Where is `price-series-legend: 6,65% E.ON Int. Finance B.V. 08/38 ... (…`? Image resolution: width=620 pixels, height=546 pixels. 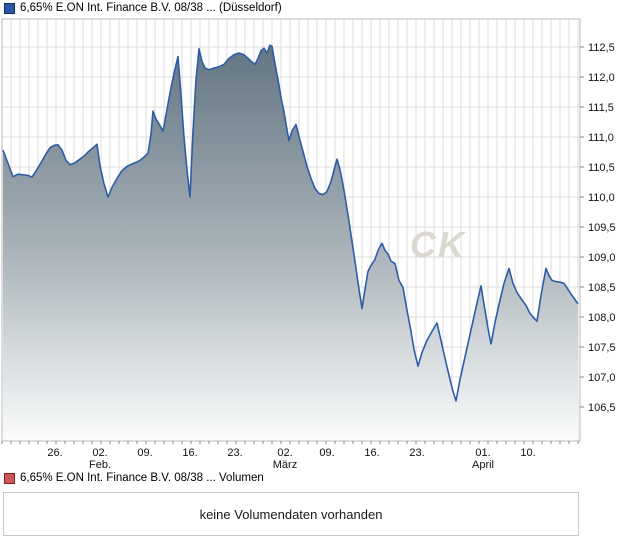
price-series-legend: 6,65% E.ON Int. Finance B.V. 08/38 ... (… is located at coordinates (143, 8).